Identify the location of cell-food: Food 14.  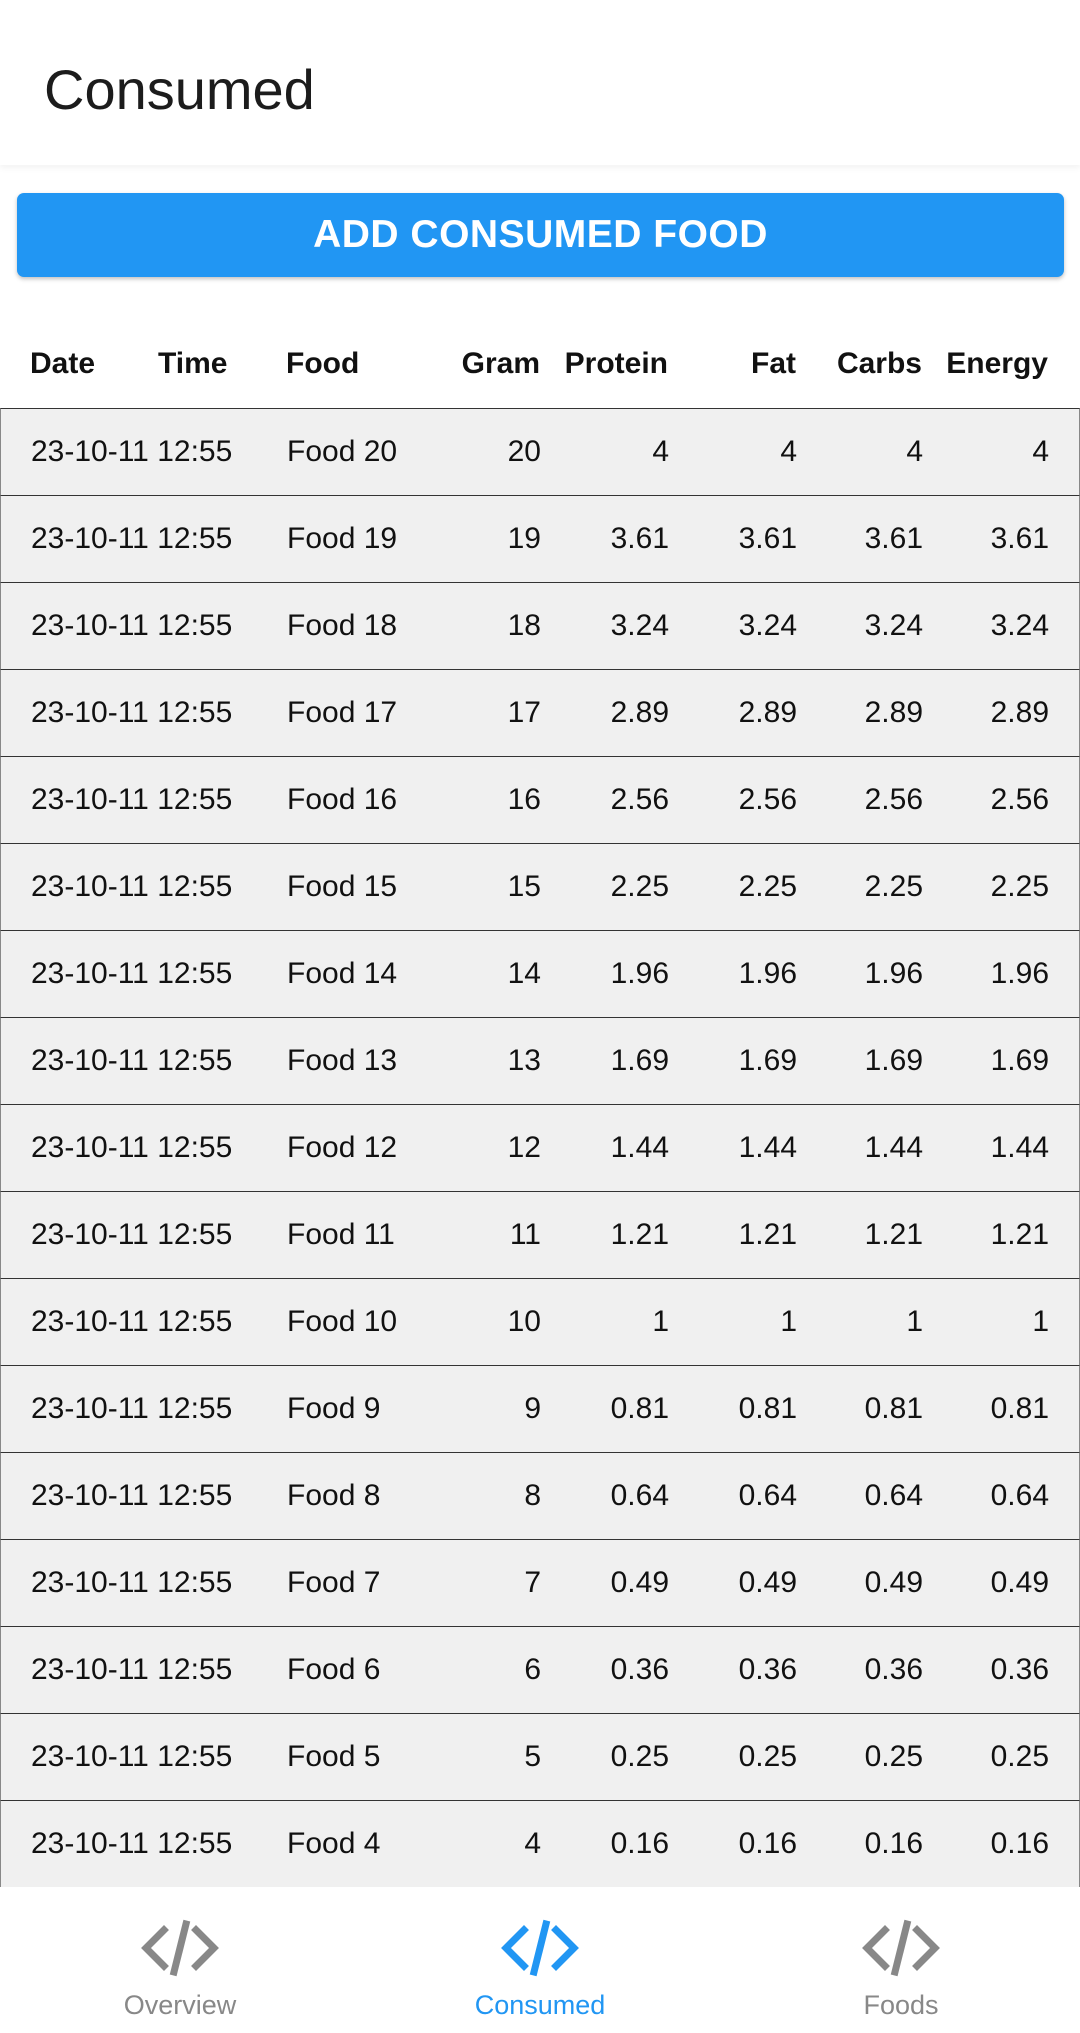
(342, 973).